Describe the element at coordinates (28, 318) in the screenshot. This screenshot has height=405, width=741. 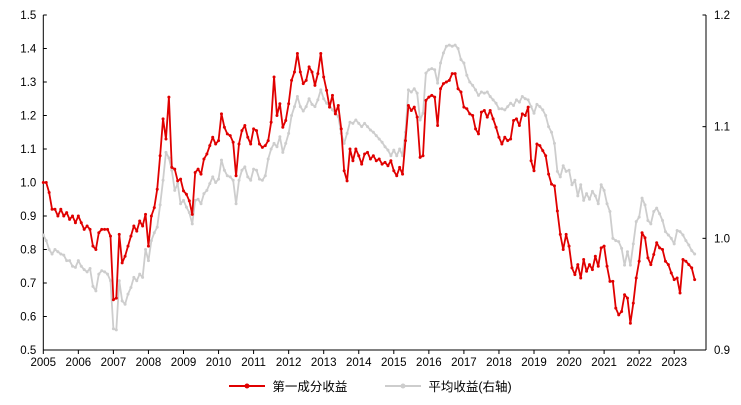
I see `left-axis-tick-label: 0.6` at that location.